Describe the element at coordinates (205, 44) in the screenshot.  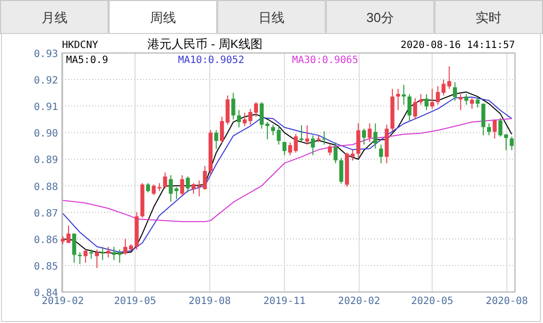
I see `chart-title: 港元人民币 - 周K线图` at that location.